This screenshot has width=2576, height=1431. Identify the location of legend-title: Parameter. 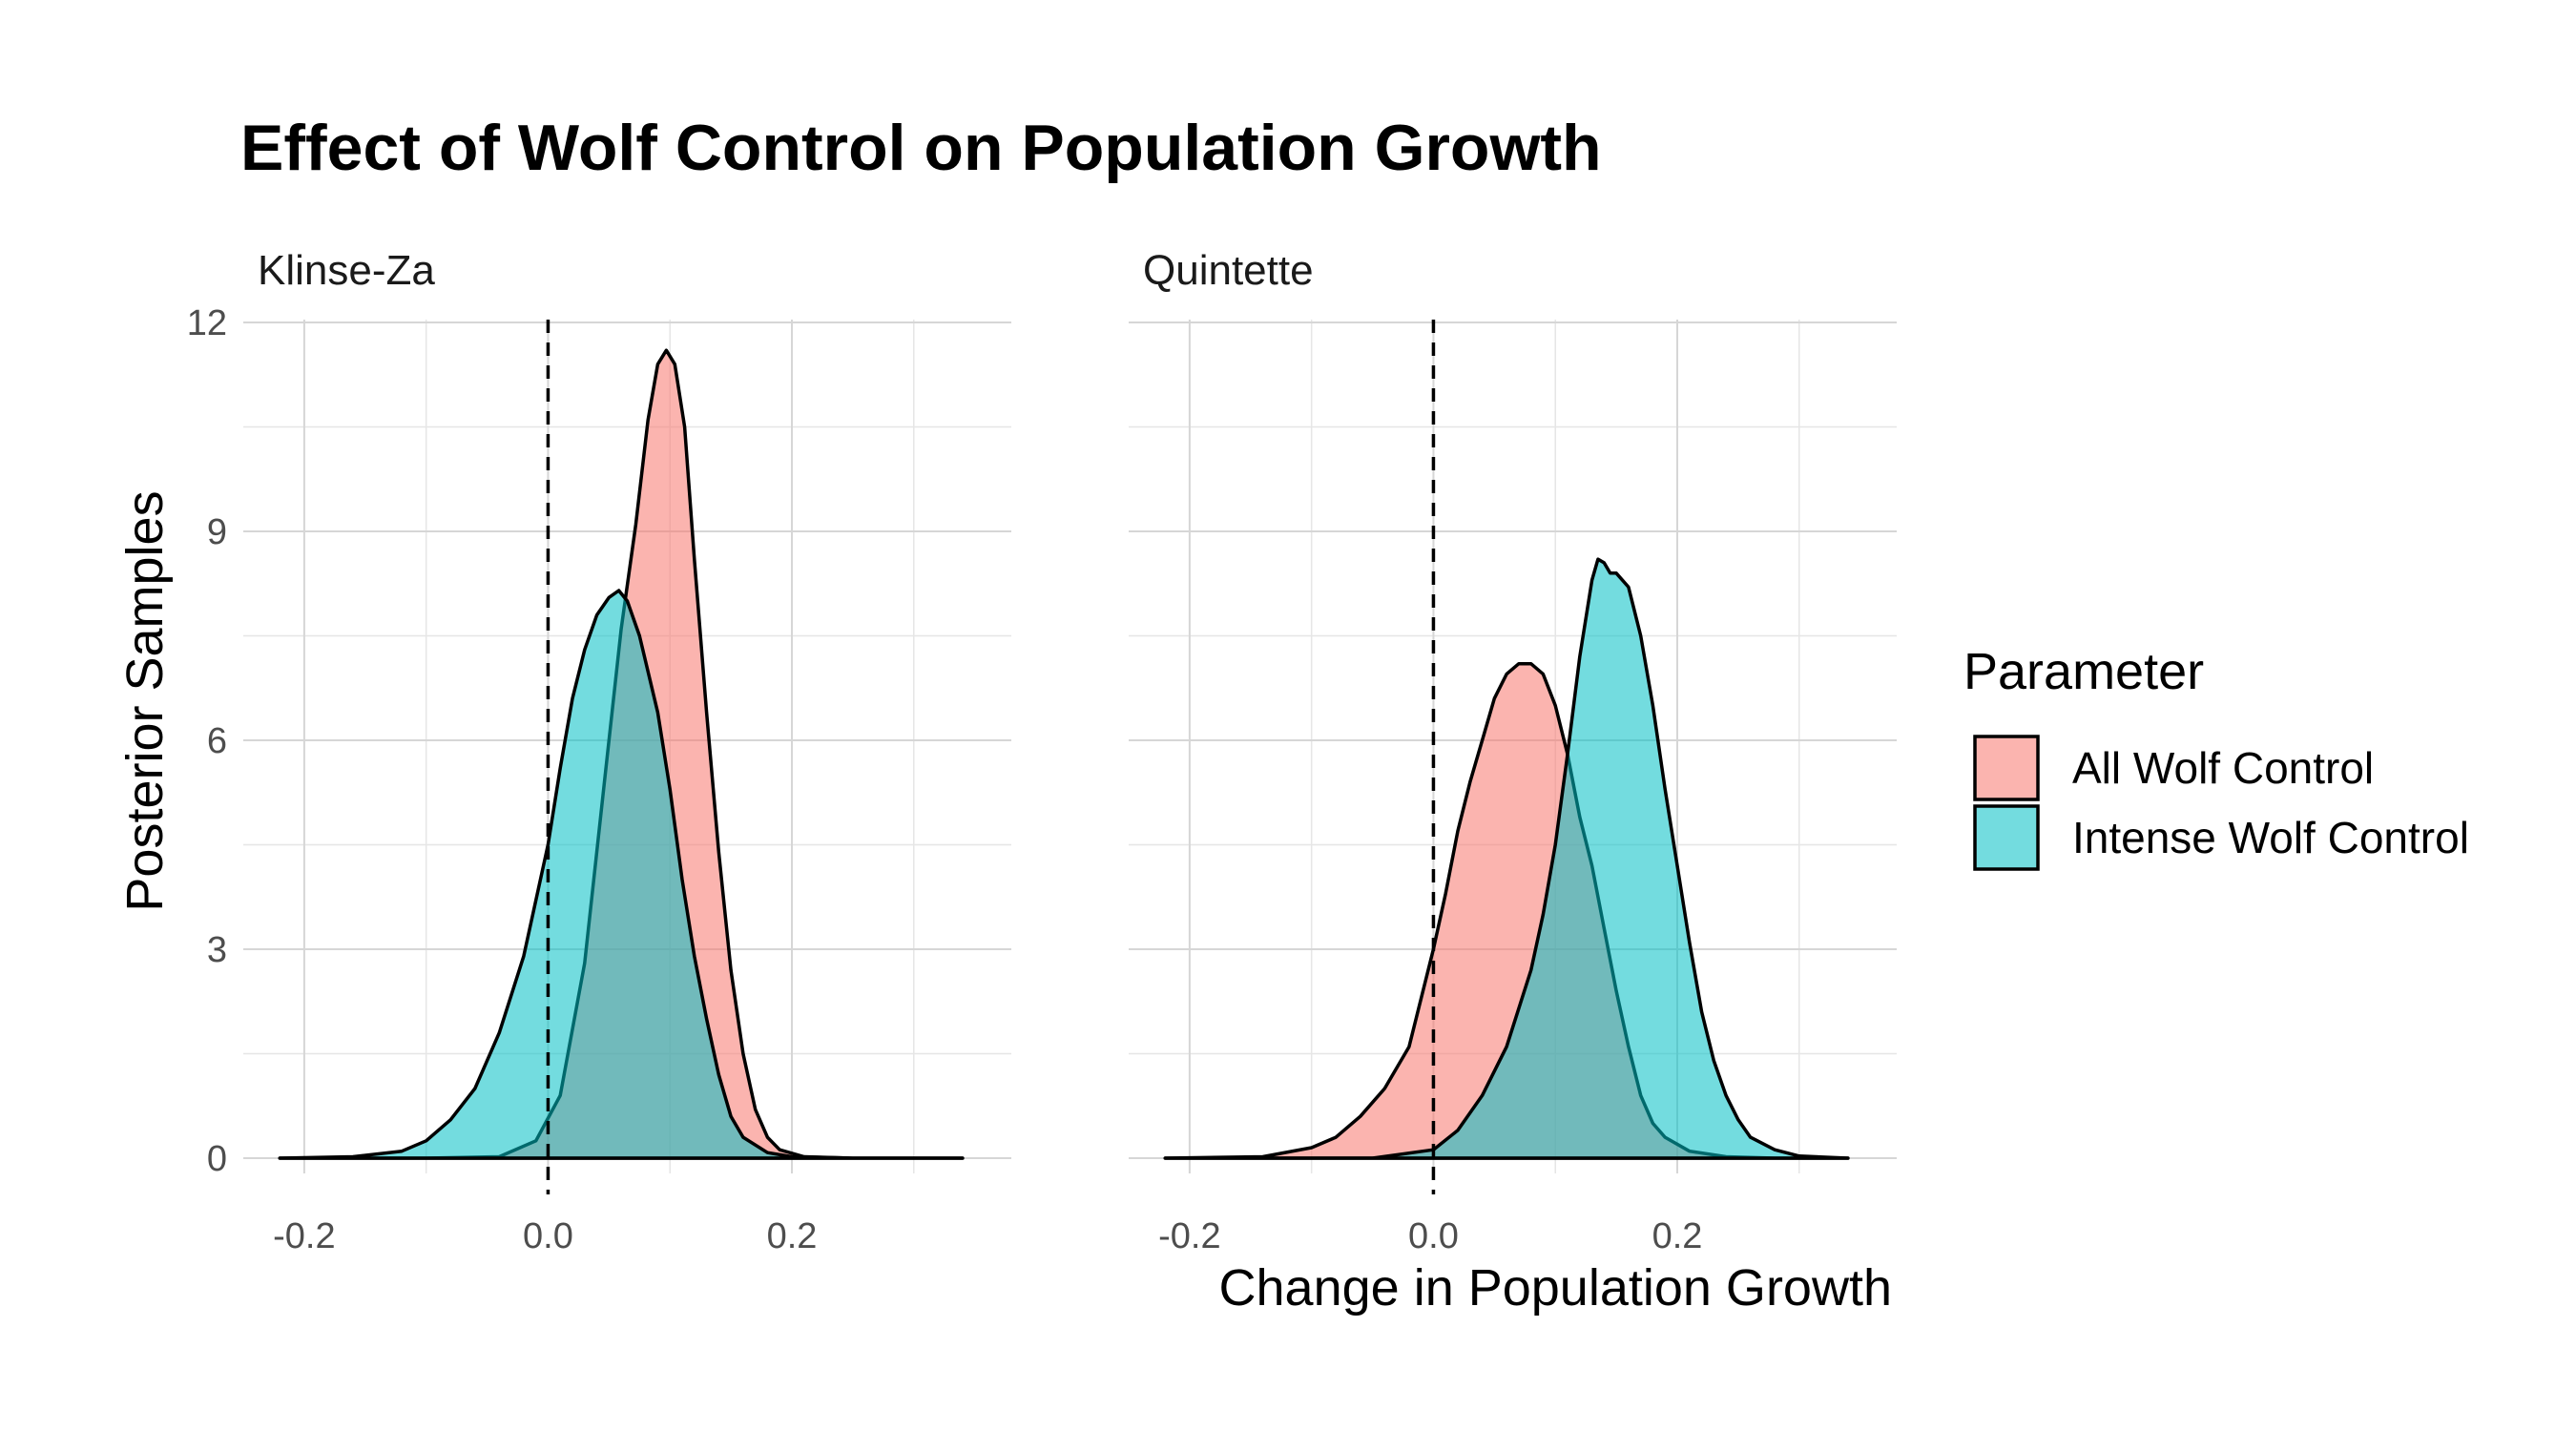
(2083, 671).